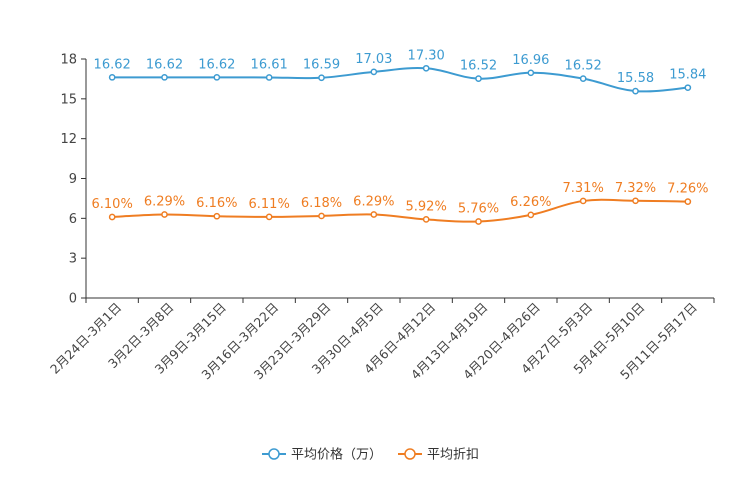 The height and width of the screenshot is (496, 744). What do you see at coordinates (112, 204) in the screenshot?
I see `data-label-discount: 6.10%` at bounding box center [112, 204].